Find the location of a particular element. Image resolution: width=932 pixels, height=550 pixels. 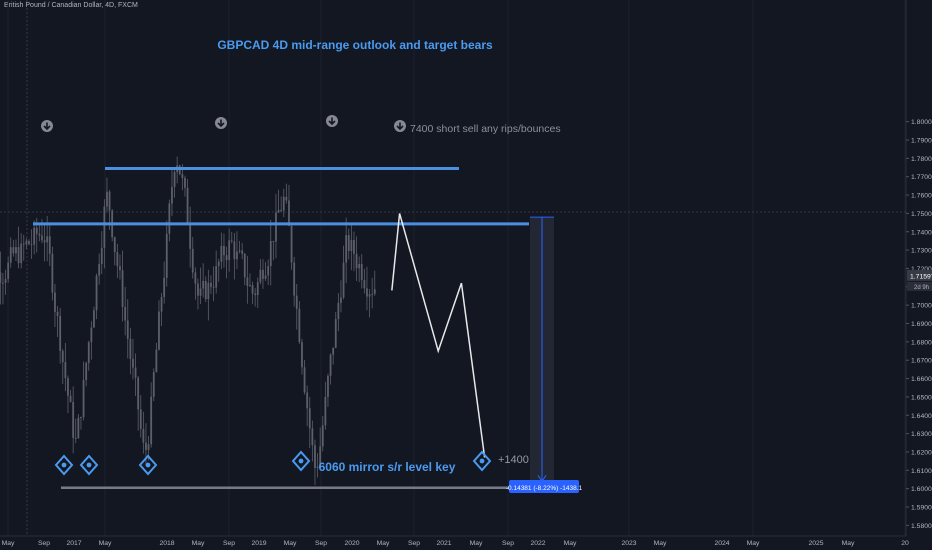

x-tick-label: 2019 is located at coordinates (258, 543).